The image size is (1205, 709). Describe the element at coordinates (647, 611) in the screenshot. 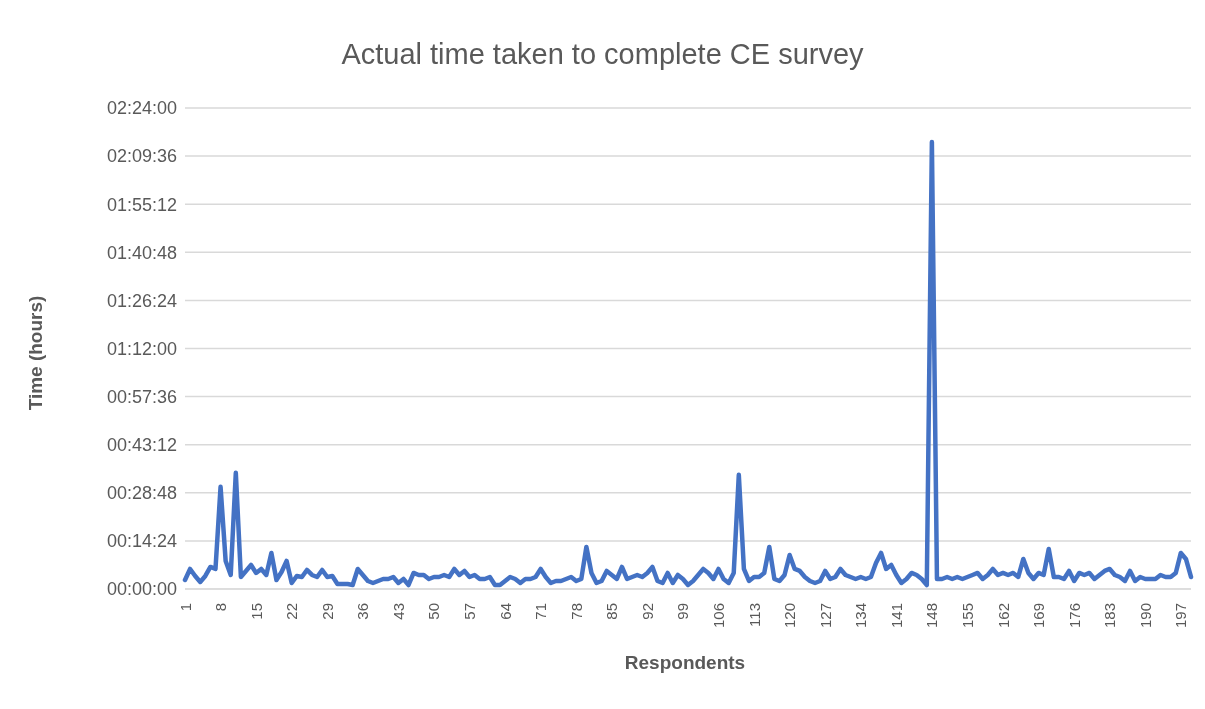

I see `x-tick-label: 92` at that location.